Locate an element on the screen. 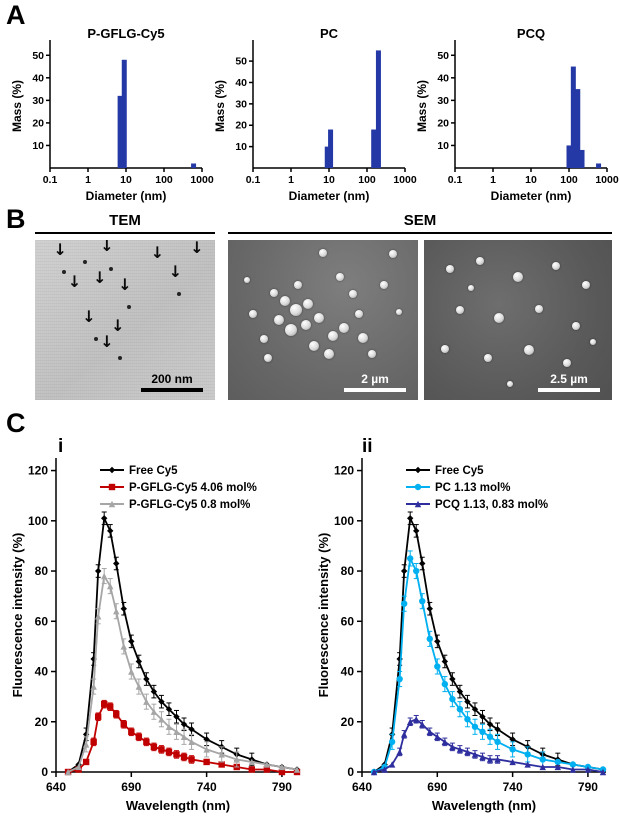  svg-text: P-GFLG-Cy5 4.06 mol% is located at coordinates (193, 488).